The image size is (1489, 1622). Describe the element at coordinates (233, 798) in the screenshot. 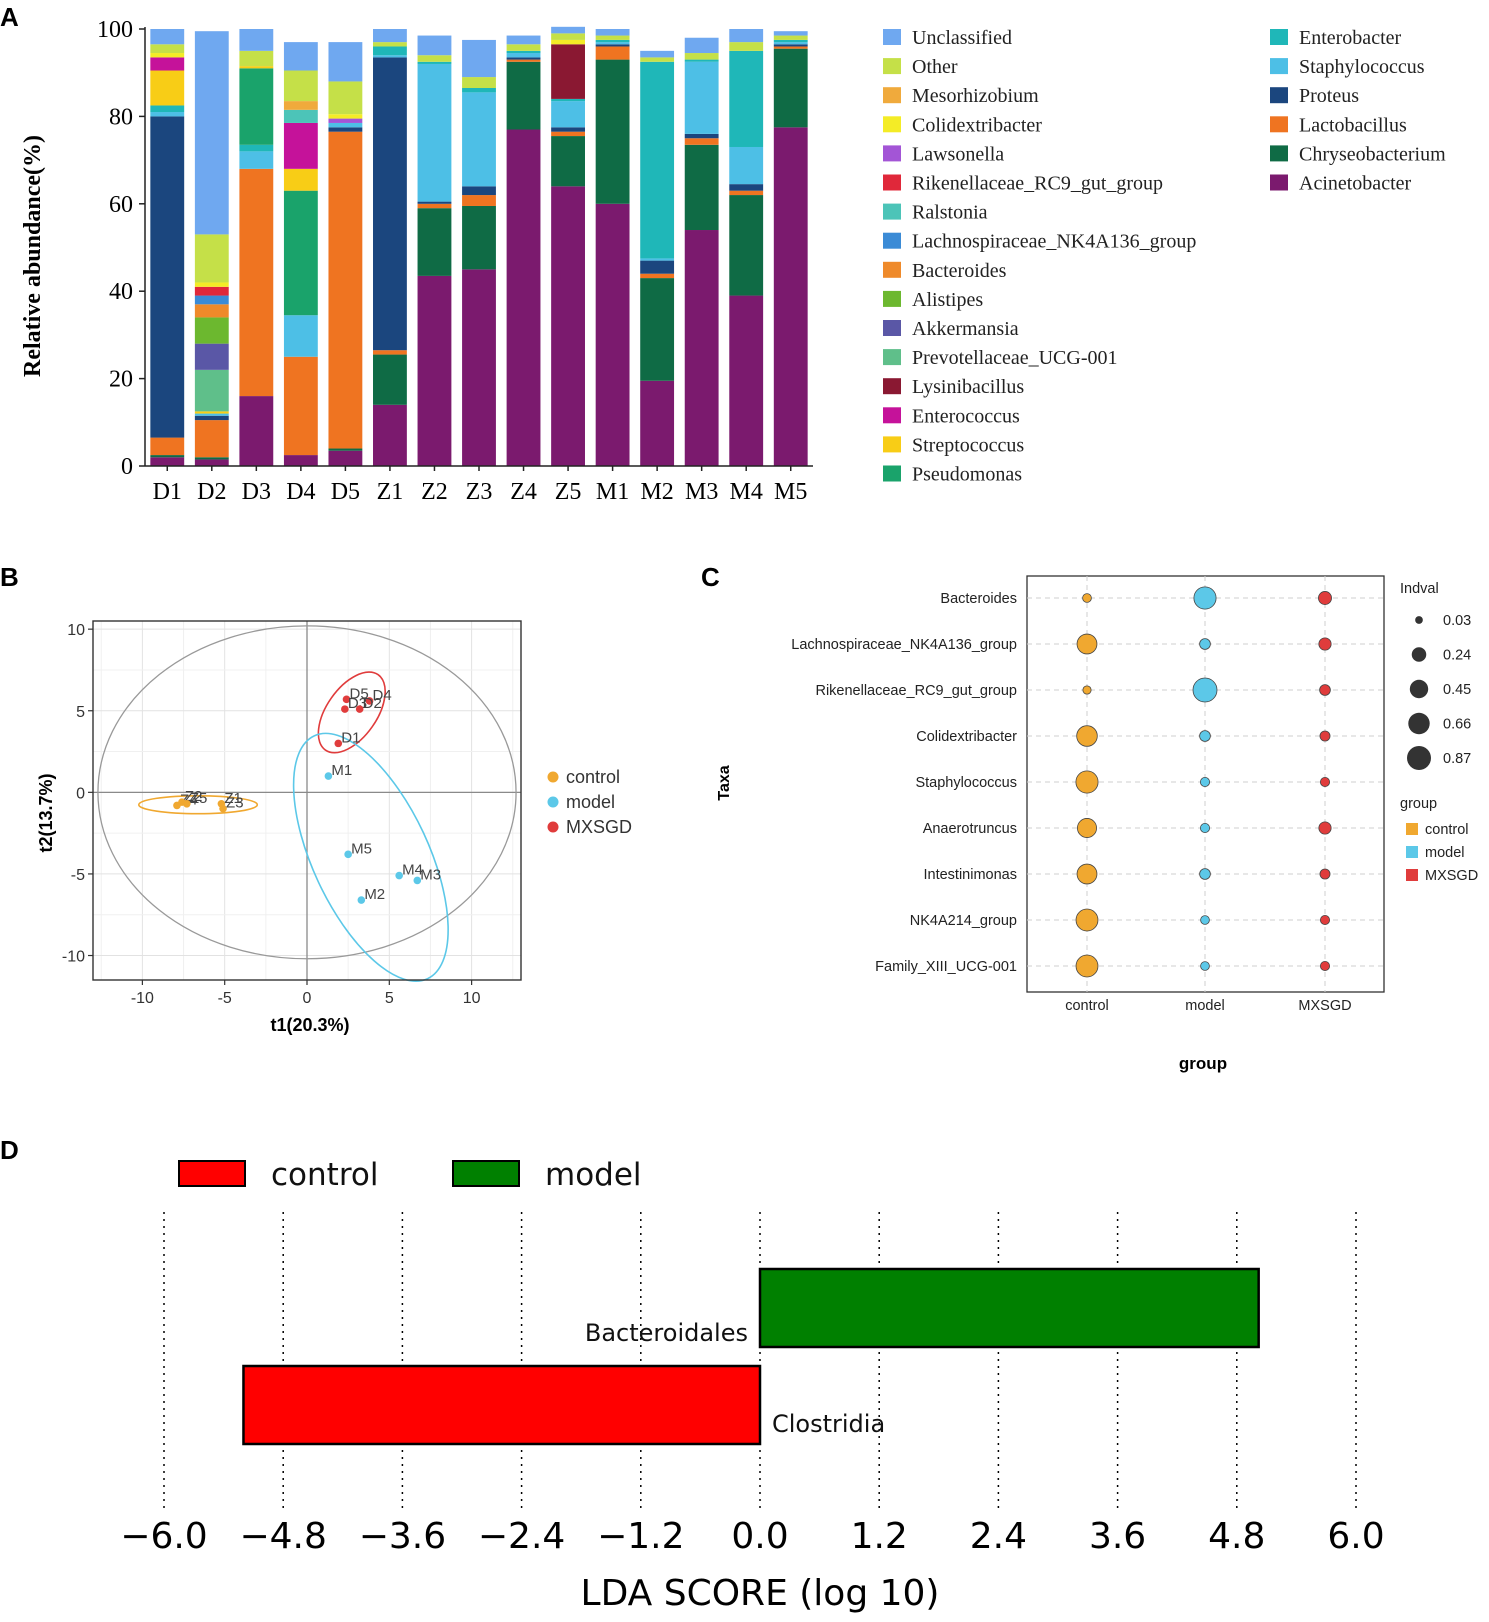

I see `point-label-z1: Z1` at that location.